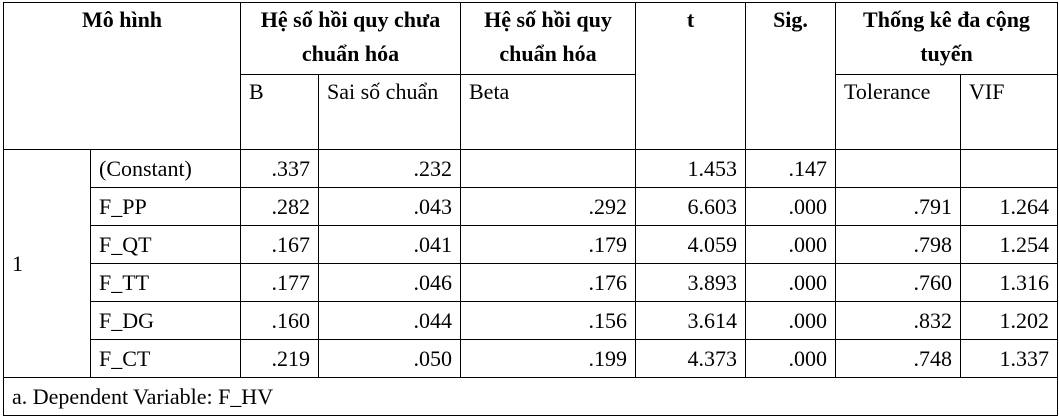 Image resolution: width=1059 pixels, height=418 pixels. Describe the element at coordinates (165, 244) in the screenshot. I see `cell-name: F_QT` at that location.